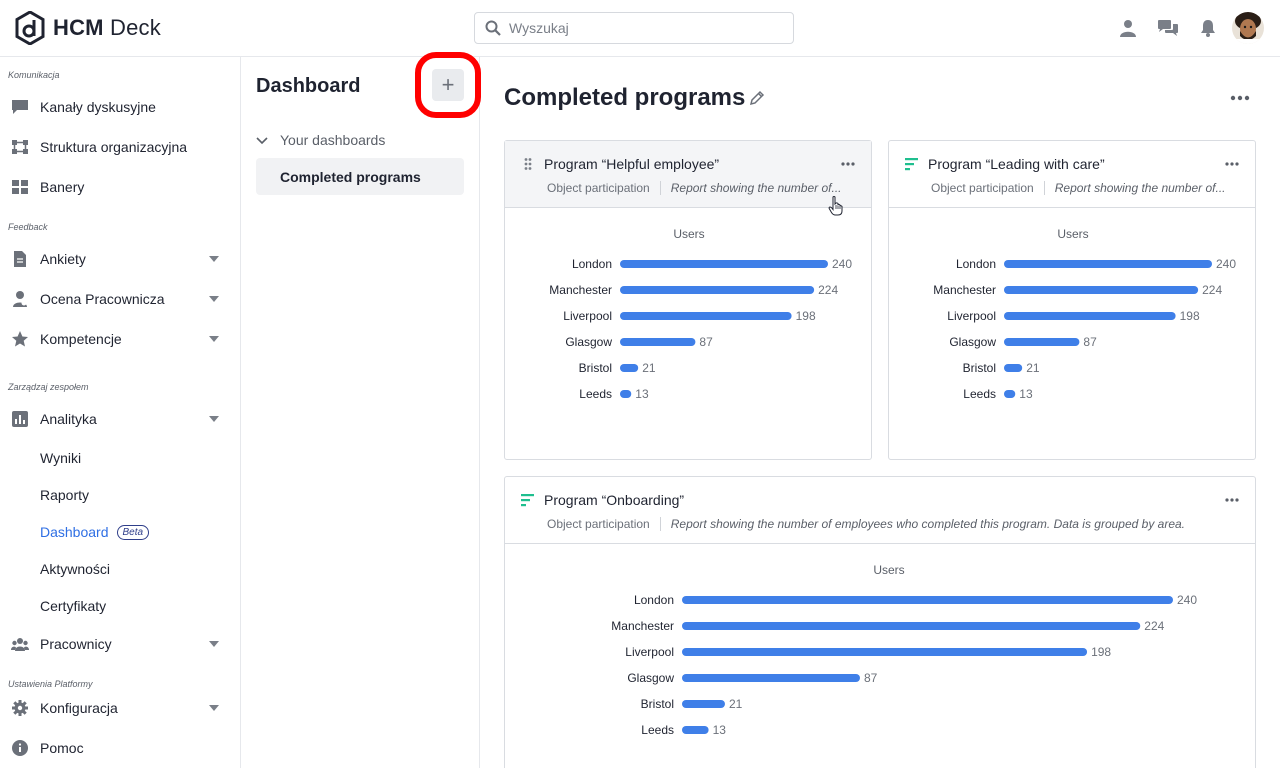 This screenshot has width=1280, height=768. I want to click on value-label: 87, so click(1090, 342).